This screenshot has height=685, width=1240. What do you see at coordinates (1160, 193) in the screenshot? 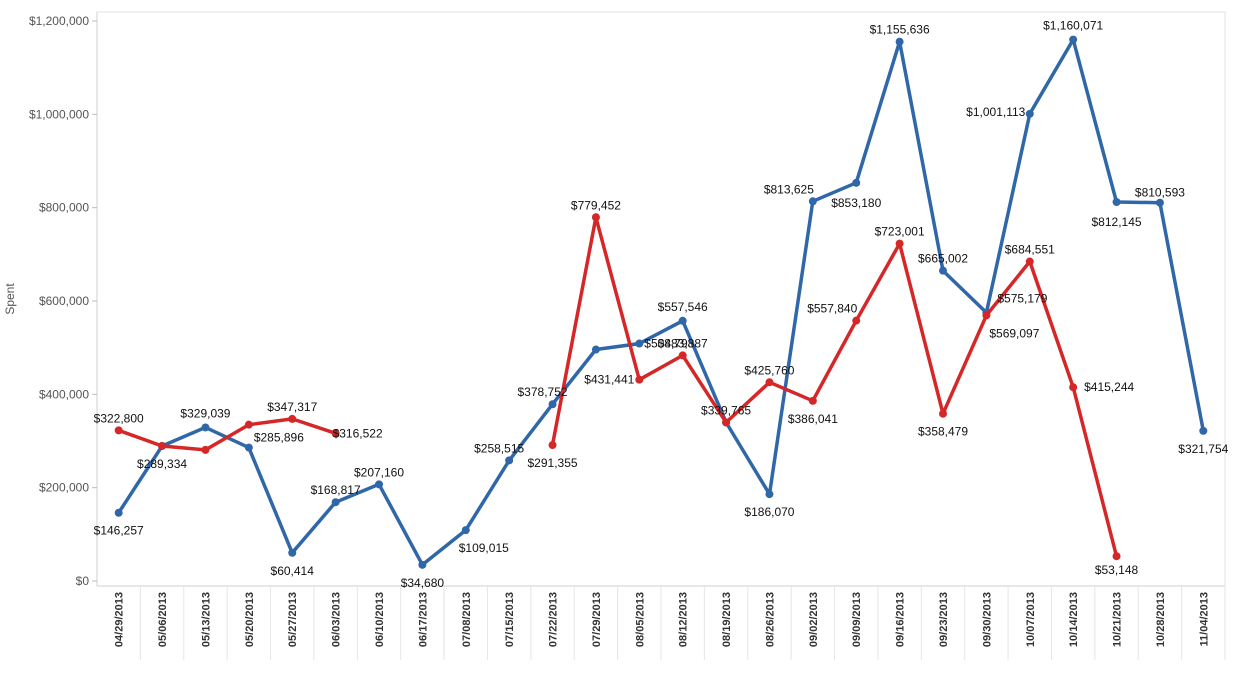
I see `data-label: $810,593` at bounding box center [1160, 193].